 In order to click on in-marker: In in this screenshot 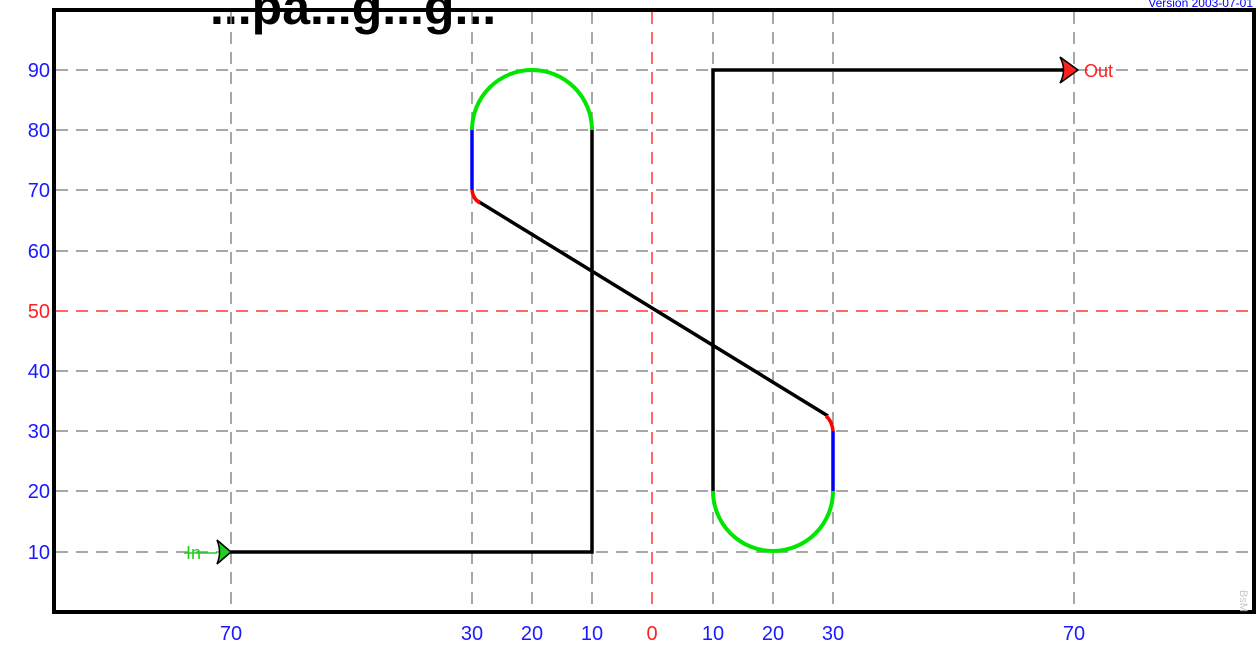, I will do `click(208, 552)`.